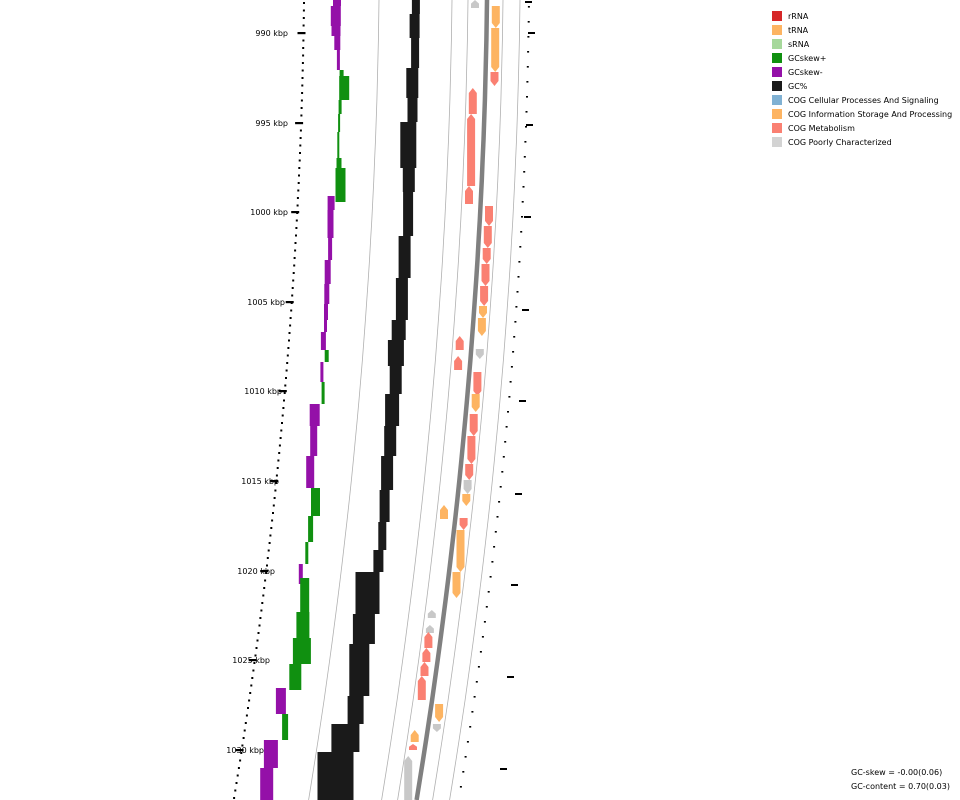 This screenshot has width=960, height=800. I want to click on backbone-line, so click(452, 400).